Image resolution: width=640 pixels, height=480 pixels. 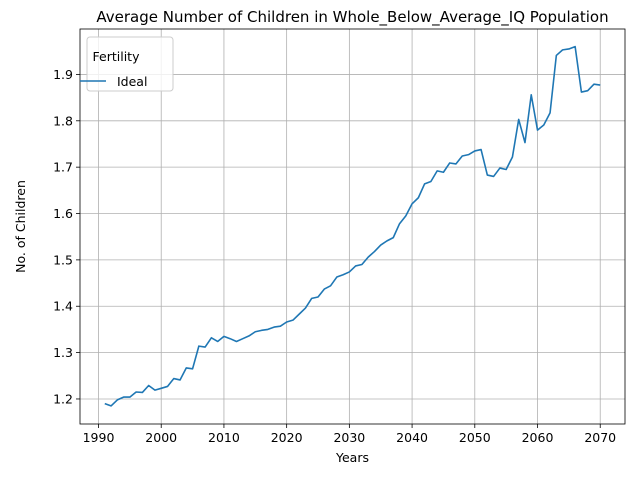 I want to click on y-tick-label: 1.3, so click(x=63, y=352).